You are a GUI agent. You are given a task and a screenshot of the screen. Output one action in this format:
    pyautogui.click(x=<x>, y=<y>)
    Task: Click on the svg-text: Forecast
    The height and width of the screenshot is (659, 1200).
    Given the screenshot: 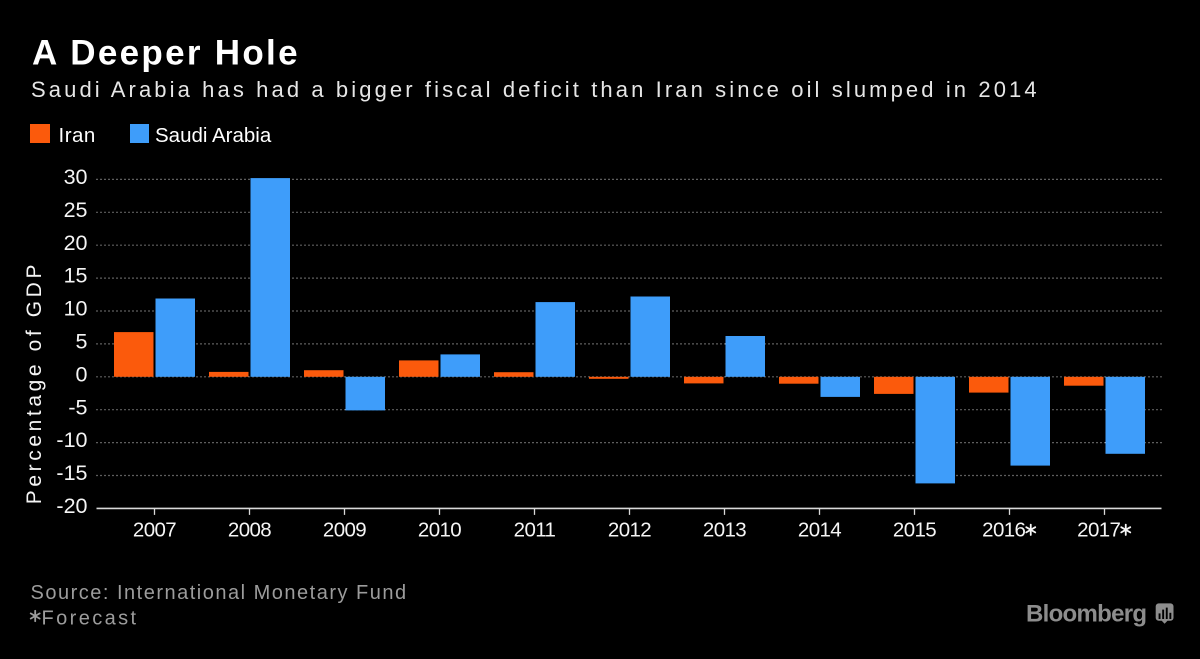 What is the action you would take?
    pyautogui.click(x=90, y=619)
    